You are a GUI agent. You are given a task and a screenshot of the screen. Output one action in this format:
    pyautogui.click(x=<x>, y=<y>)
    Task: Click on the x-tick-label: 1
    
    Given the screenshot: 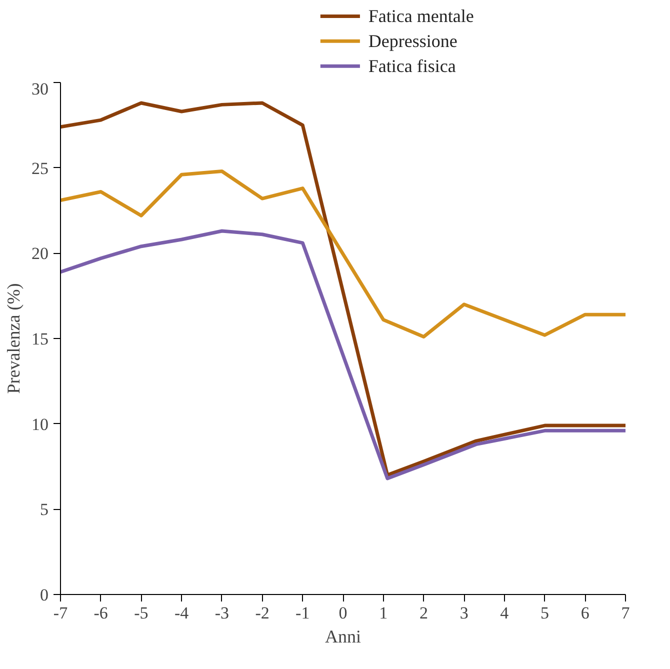 What is the action you would take?
    pyautogui.click(x=383, y=613)
    